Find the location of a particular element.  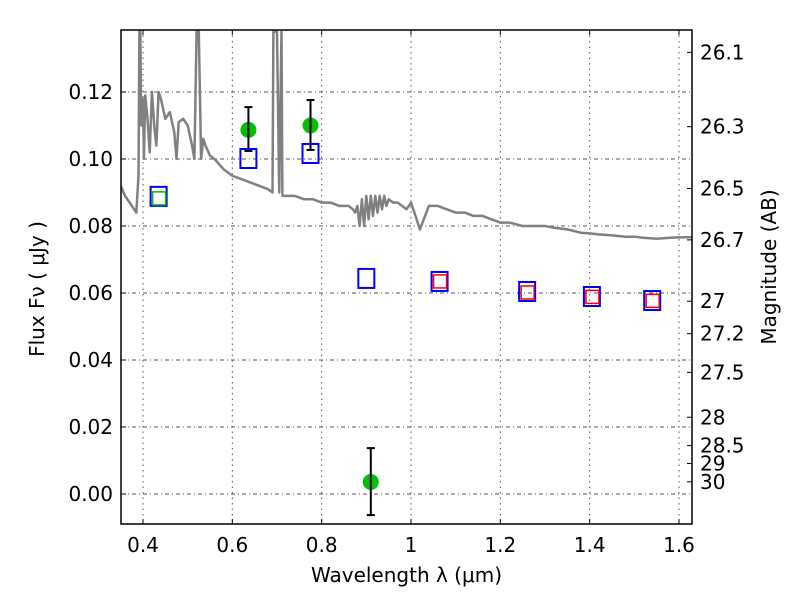

x-tick-label: 1.6 is located at coordinates (679, 545).